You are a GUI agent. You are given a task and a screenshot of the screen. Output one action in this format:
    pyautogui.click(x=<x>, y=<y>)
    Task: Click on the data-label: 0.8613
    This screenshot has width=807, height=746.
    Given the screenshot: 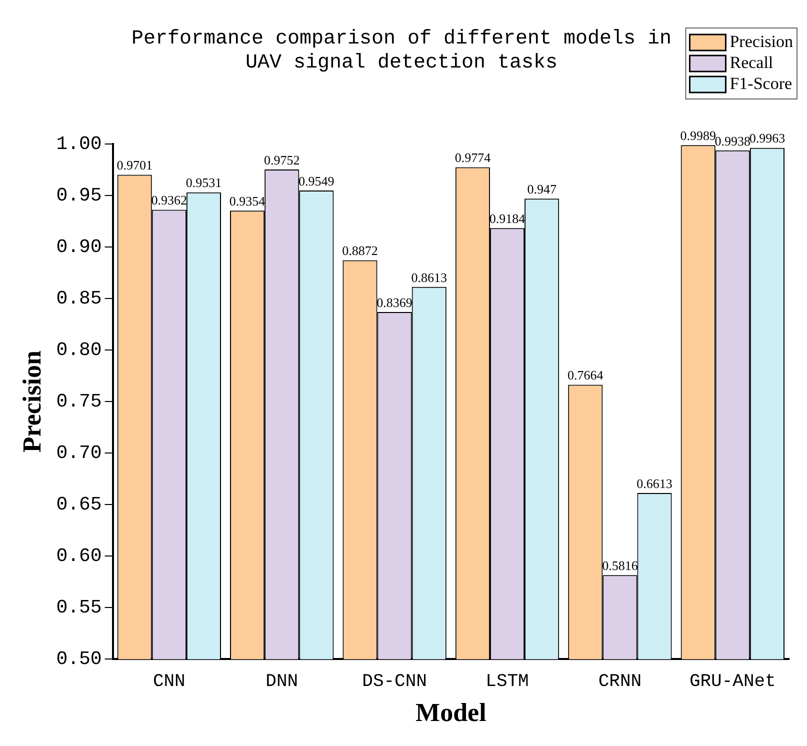 What is the action you would take?
    pyautogui.click(x=429, y=277)
    